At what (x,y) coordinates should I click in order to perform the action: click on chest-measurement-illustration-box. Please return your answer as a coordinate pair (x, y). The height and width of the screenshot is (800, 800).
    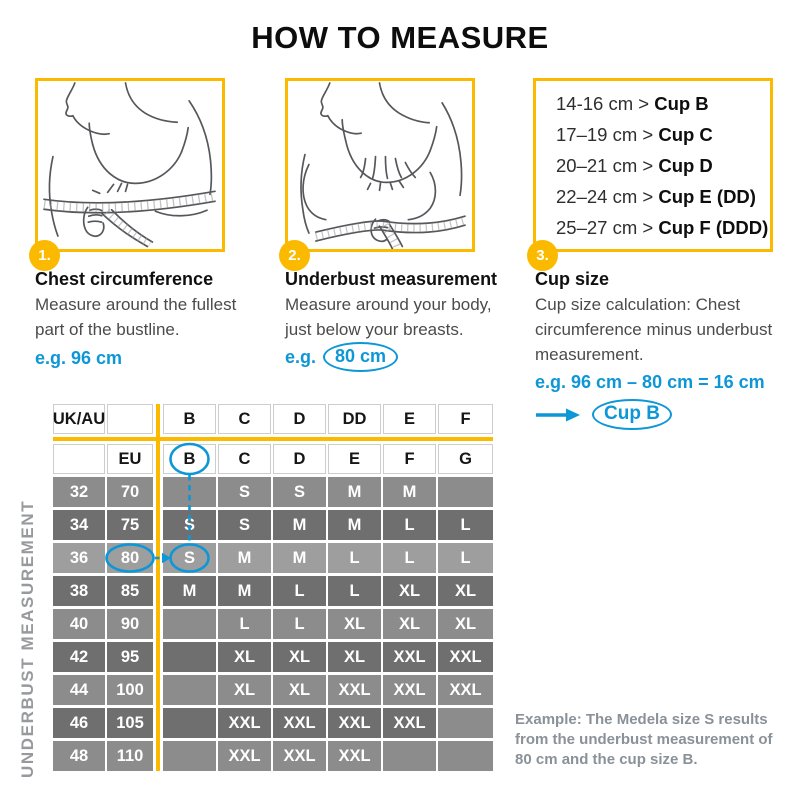
    Looking at the image, I should click on (130, 165).